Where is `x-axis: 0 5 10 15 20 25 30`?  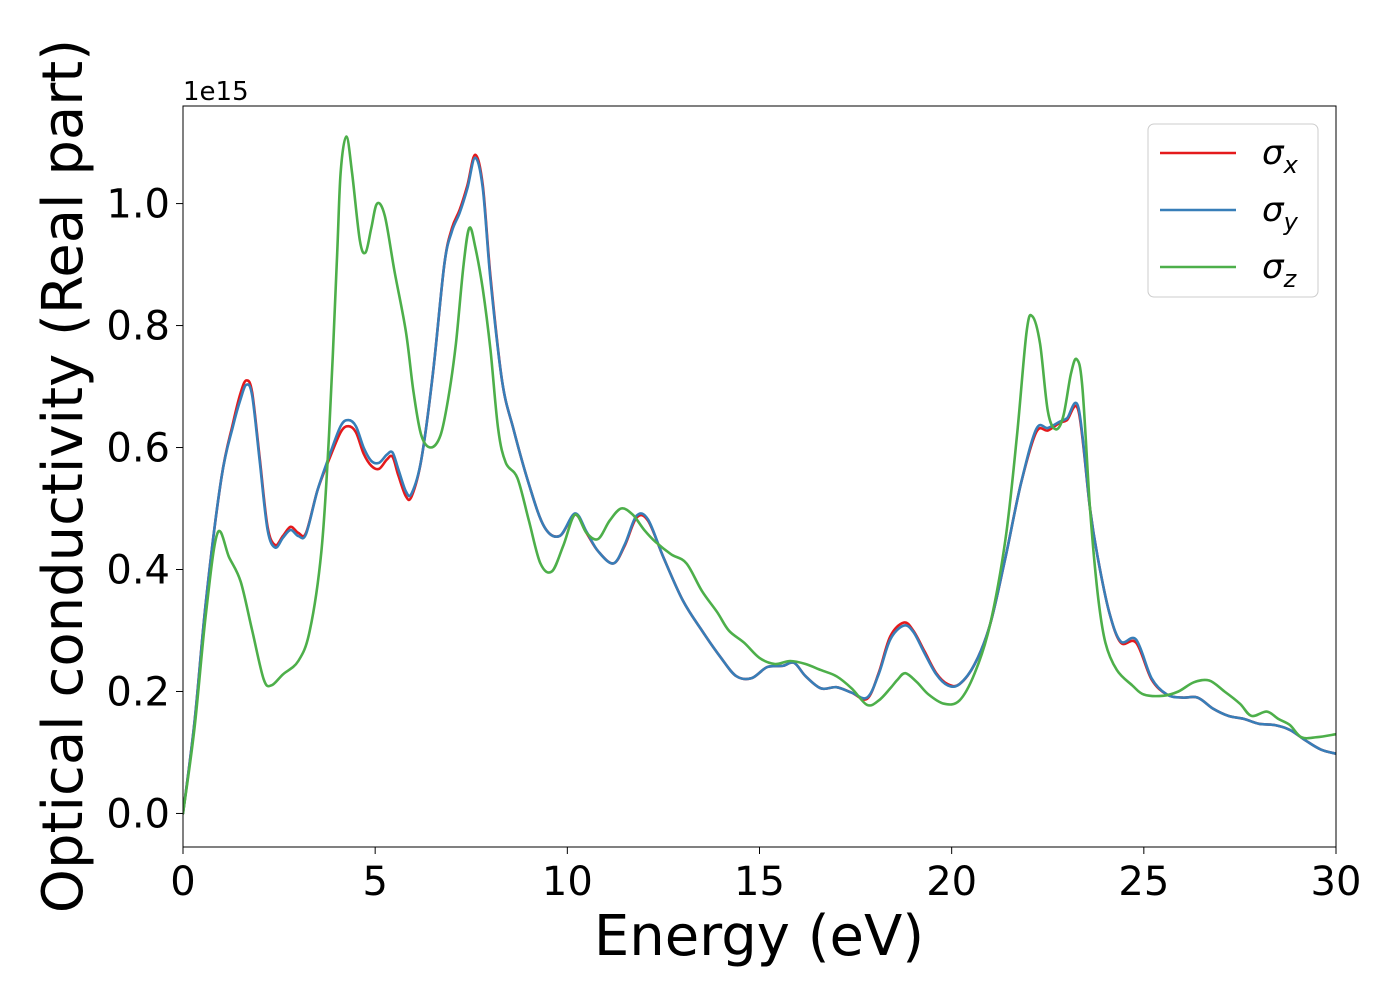
x-axis: 0 5 10 15 20 25 30 is located at coordinates (765, 876).